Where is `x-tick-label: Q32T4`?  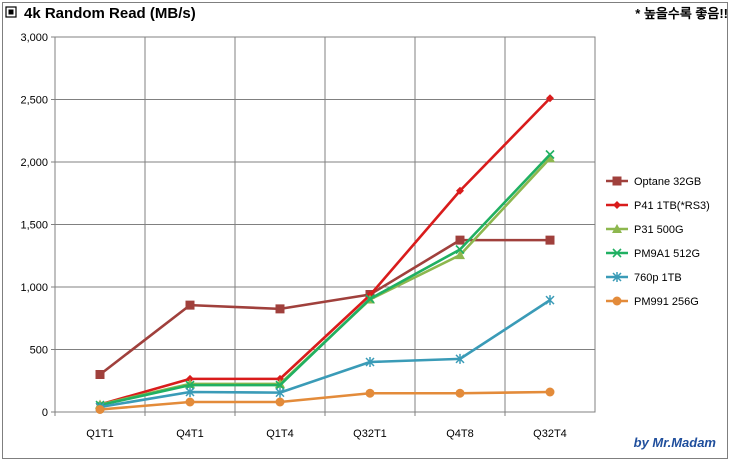 x-tick-label: Q32T4 is located at coordinates (550, 434).